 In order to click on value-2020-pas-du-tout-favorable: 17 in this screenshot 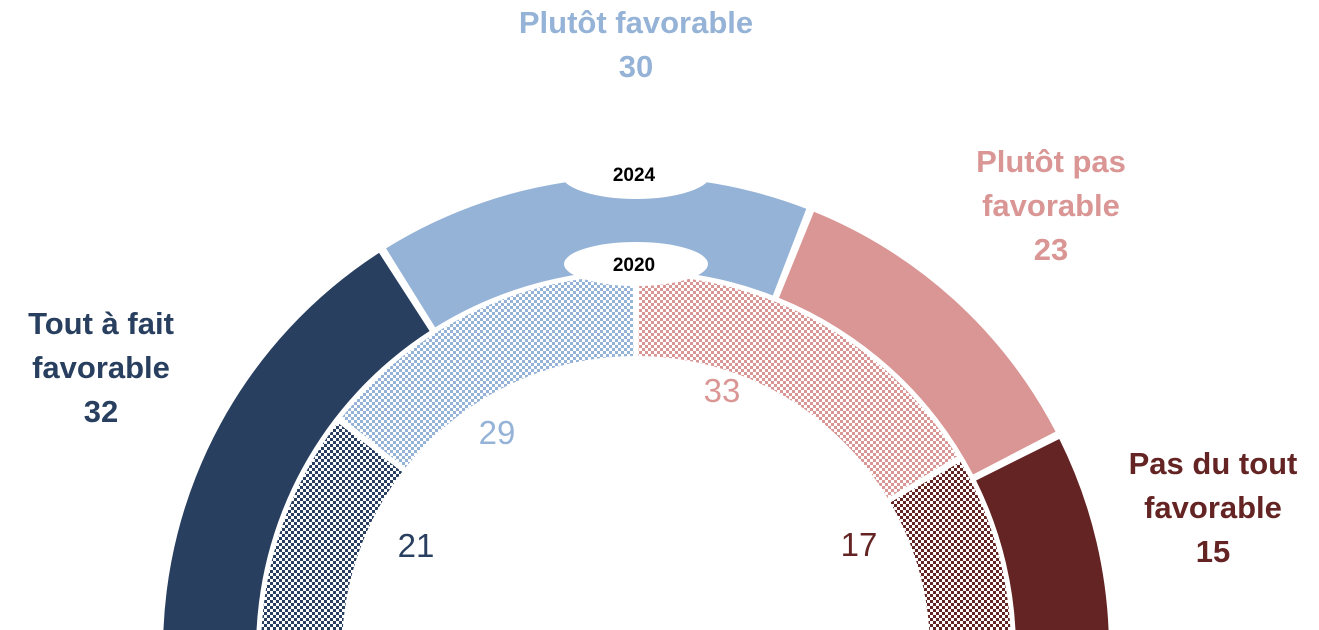, I will do `click(859, 544)`.